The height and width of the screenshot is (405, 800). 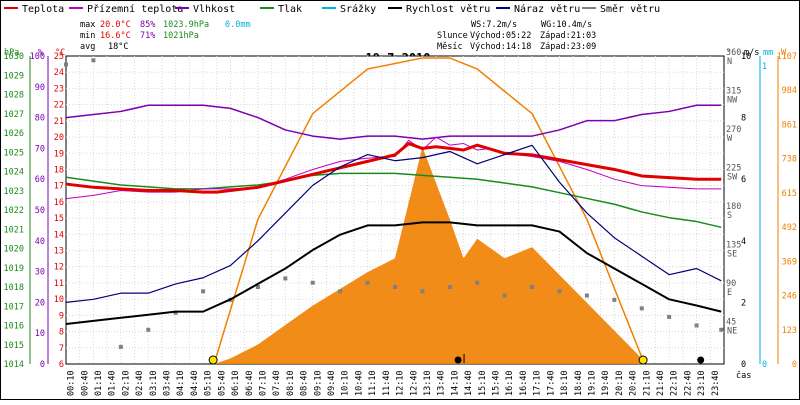 What do you see at coordinates (195, 383) in the screenshot?
I see `time-tick: 04:40` at bounding box center [195, 383].